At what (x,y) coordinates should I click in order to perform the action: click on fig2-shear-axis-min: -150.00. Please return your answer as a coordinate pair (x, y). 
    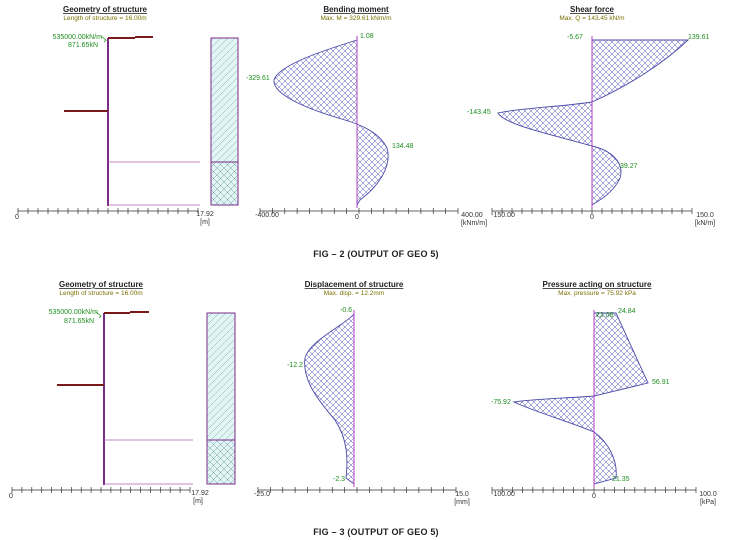
    Looking at the image, I should click on (503, 215).